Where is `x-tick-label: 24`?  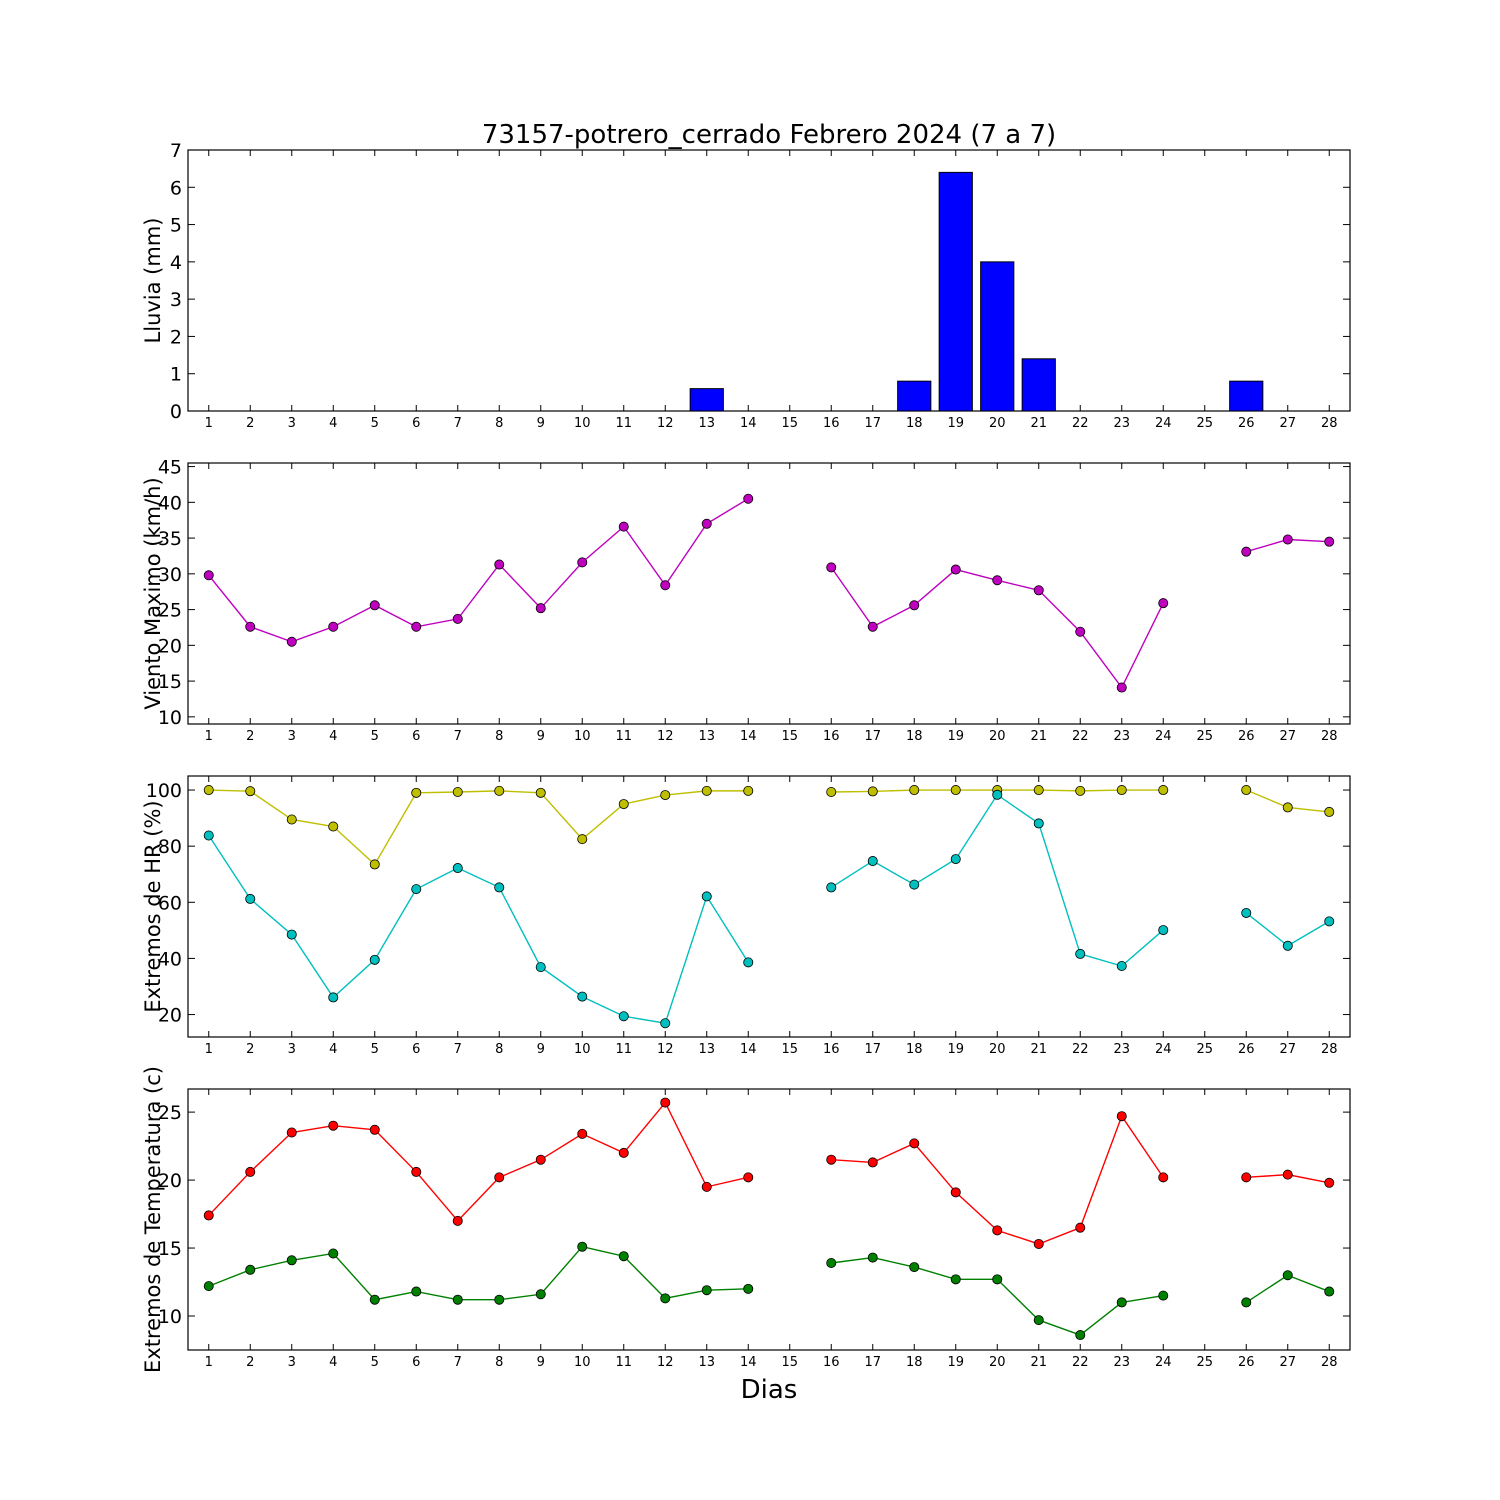 x-tick-label: 24 is located at coordinates (1163, 1362).